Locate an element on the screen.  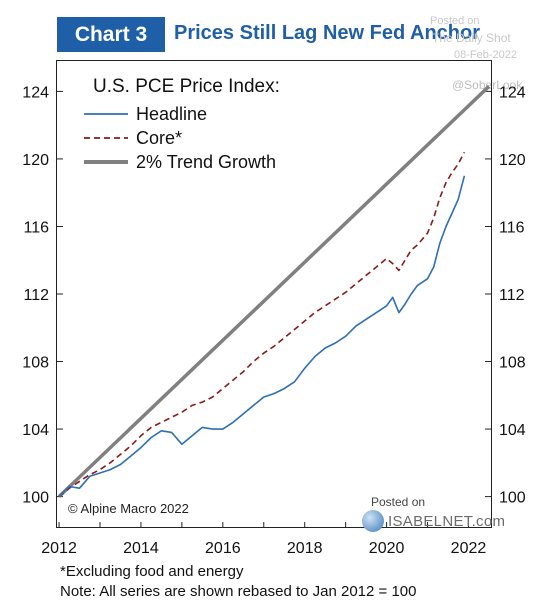
legend-label-trend: 2% Trend Growth is located at coordinates (206, 162).